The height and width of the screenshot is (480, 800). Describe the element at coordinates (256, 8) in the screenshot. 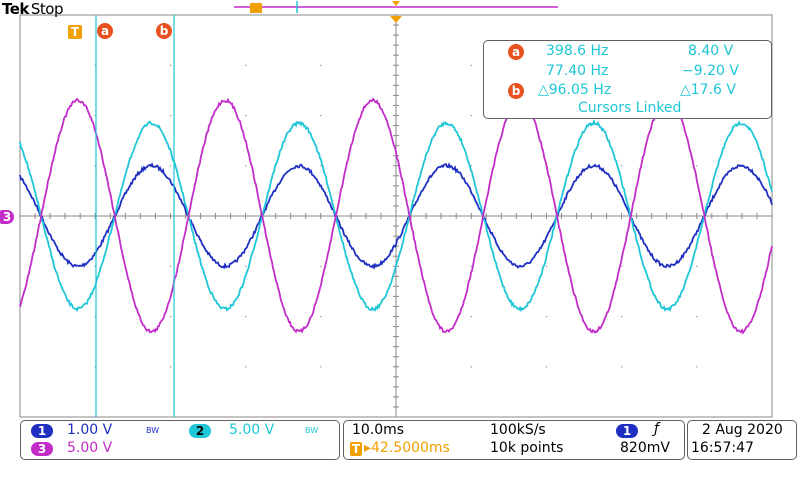

I see `trigger-position-icon` at that location.